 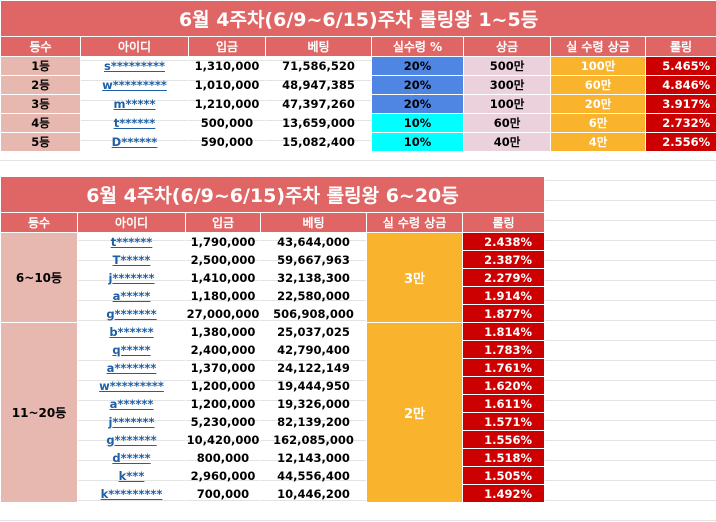 What do you see at coordinates (131, 349) in the screenshot?
I see `user-id-link: q*****` at bounding box center [131, 349].